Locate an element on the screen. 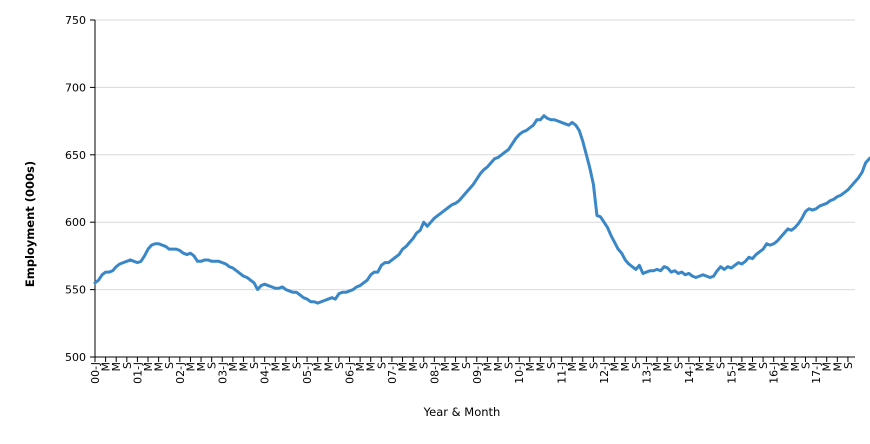 This screenshot has width=870, height=444. x-tick-label: 08-J is located at coordinates (434, 373).